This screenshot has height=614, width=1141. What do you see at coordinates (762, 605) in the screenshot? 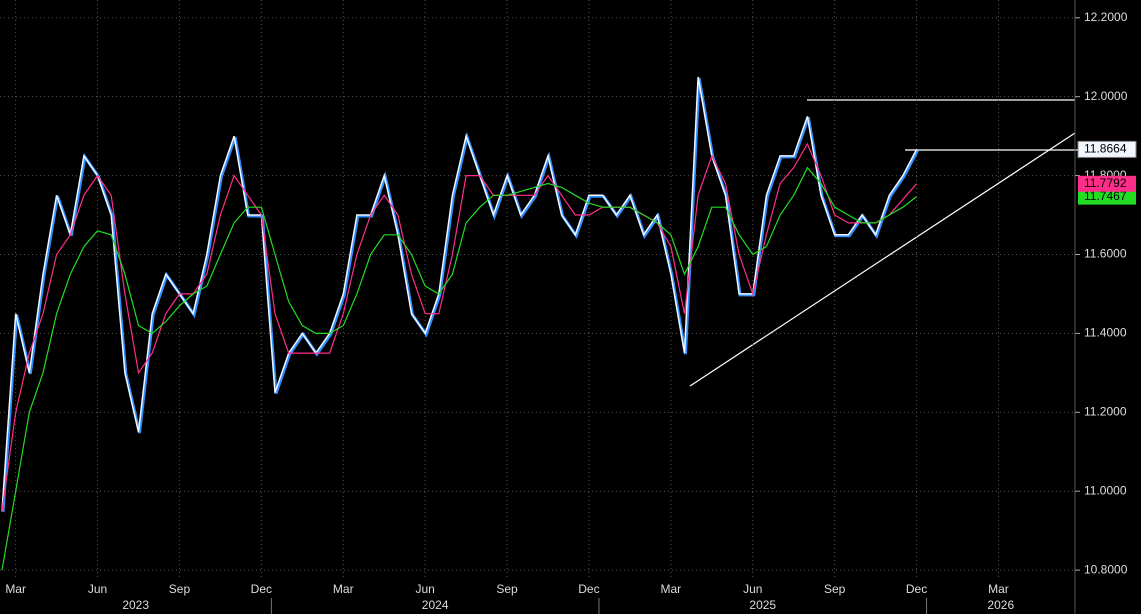
I see `year-label: 2025` at bounding box center [762, 605].